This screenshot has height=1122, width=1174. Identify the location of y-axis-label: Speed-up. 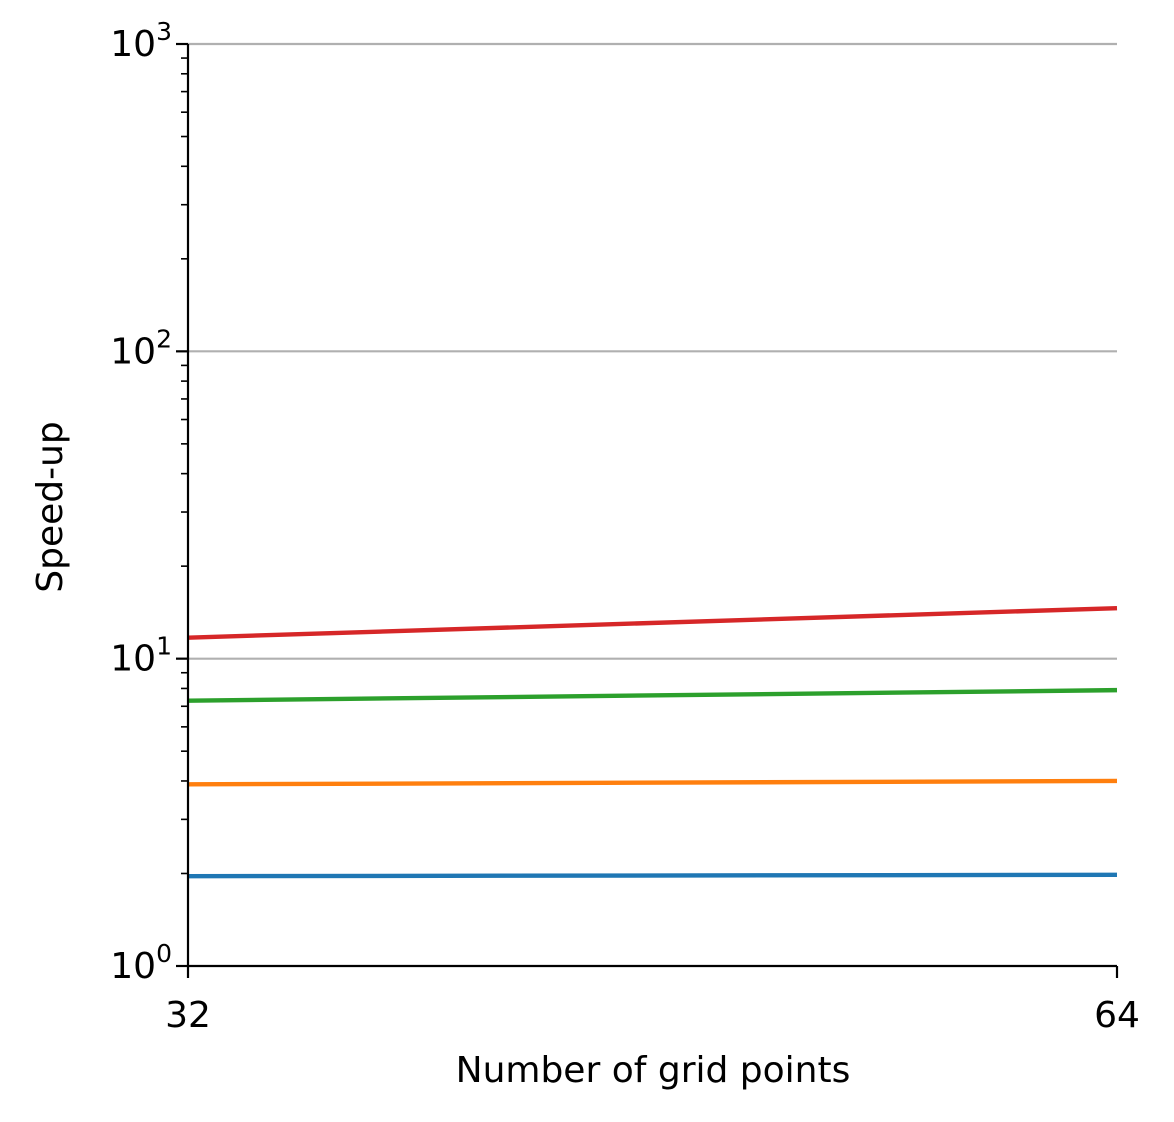
(50, 507).